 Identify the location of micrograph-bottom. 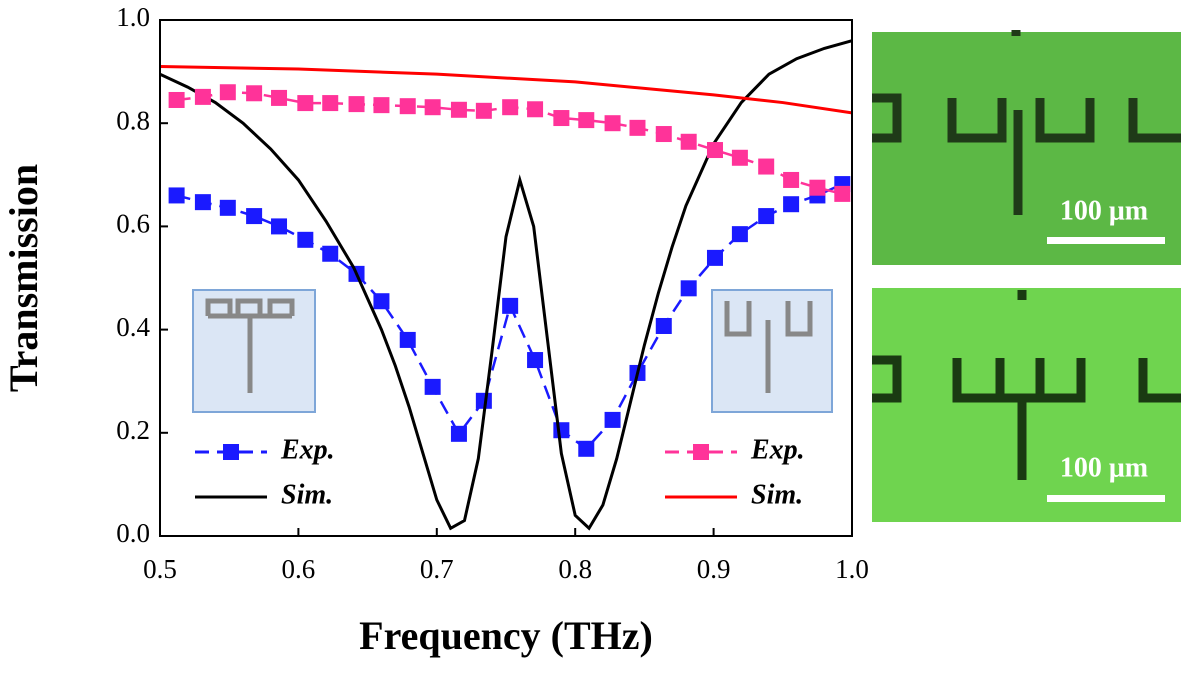
(1026, 405).